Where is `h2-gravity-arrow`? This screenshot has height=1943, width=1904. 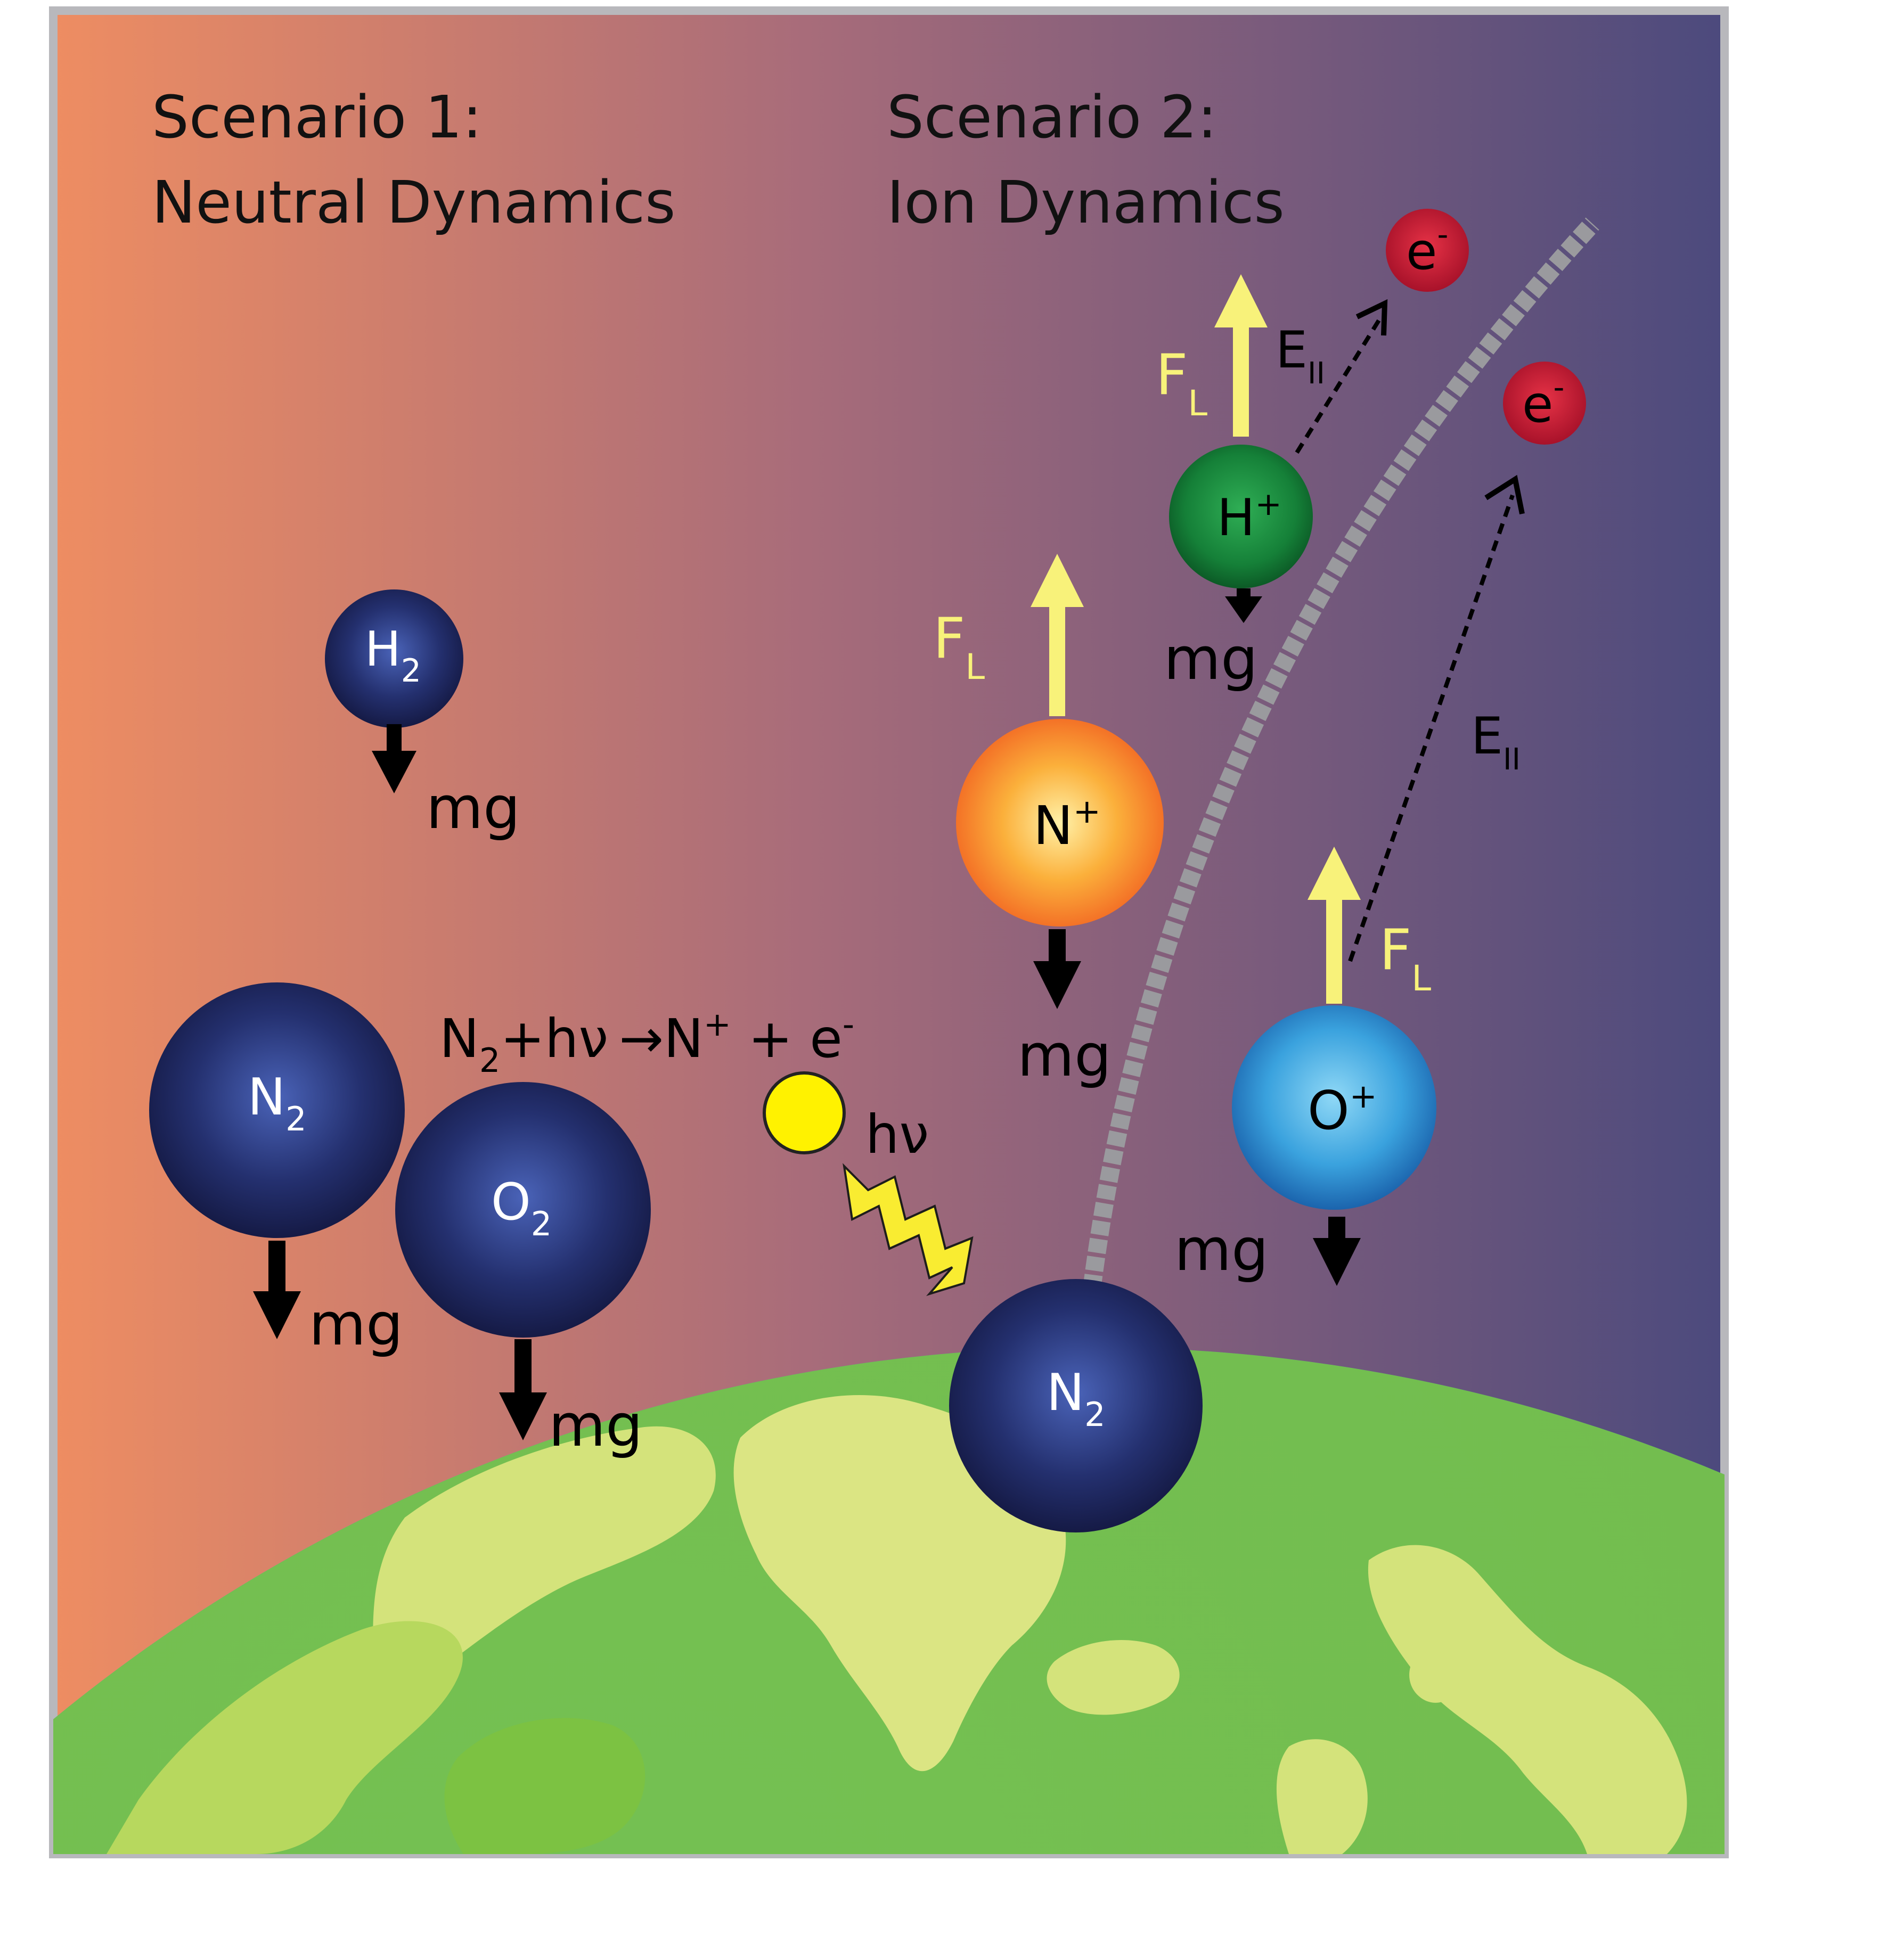 h2-gravity-arrow is located at coordinates (394, 758).